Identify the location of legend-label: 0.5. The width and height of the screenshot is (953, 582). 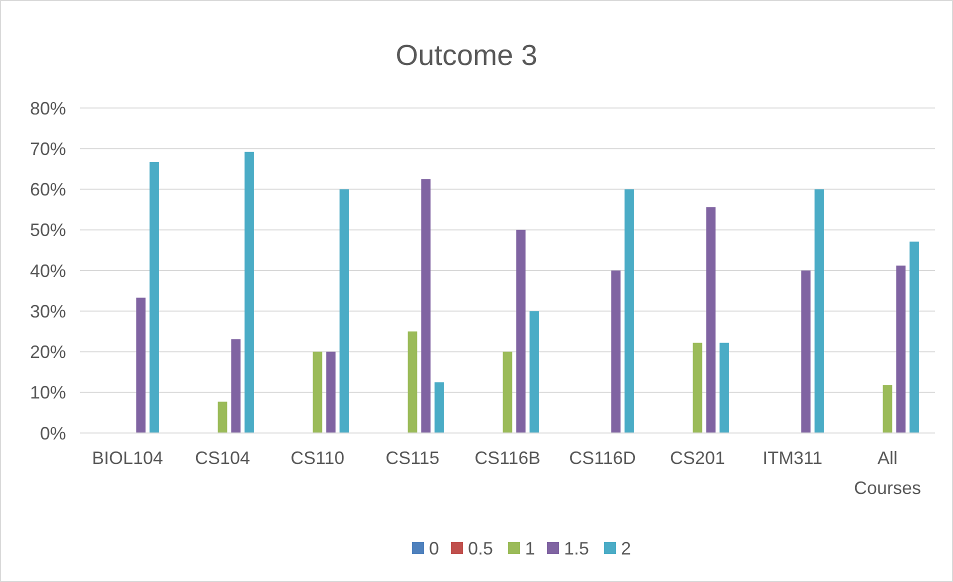
(481, 548).